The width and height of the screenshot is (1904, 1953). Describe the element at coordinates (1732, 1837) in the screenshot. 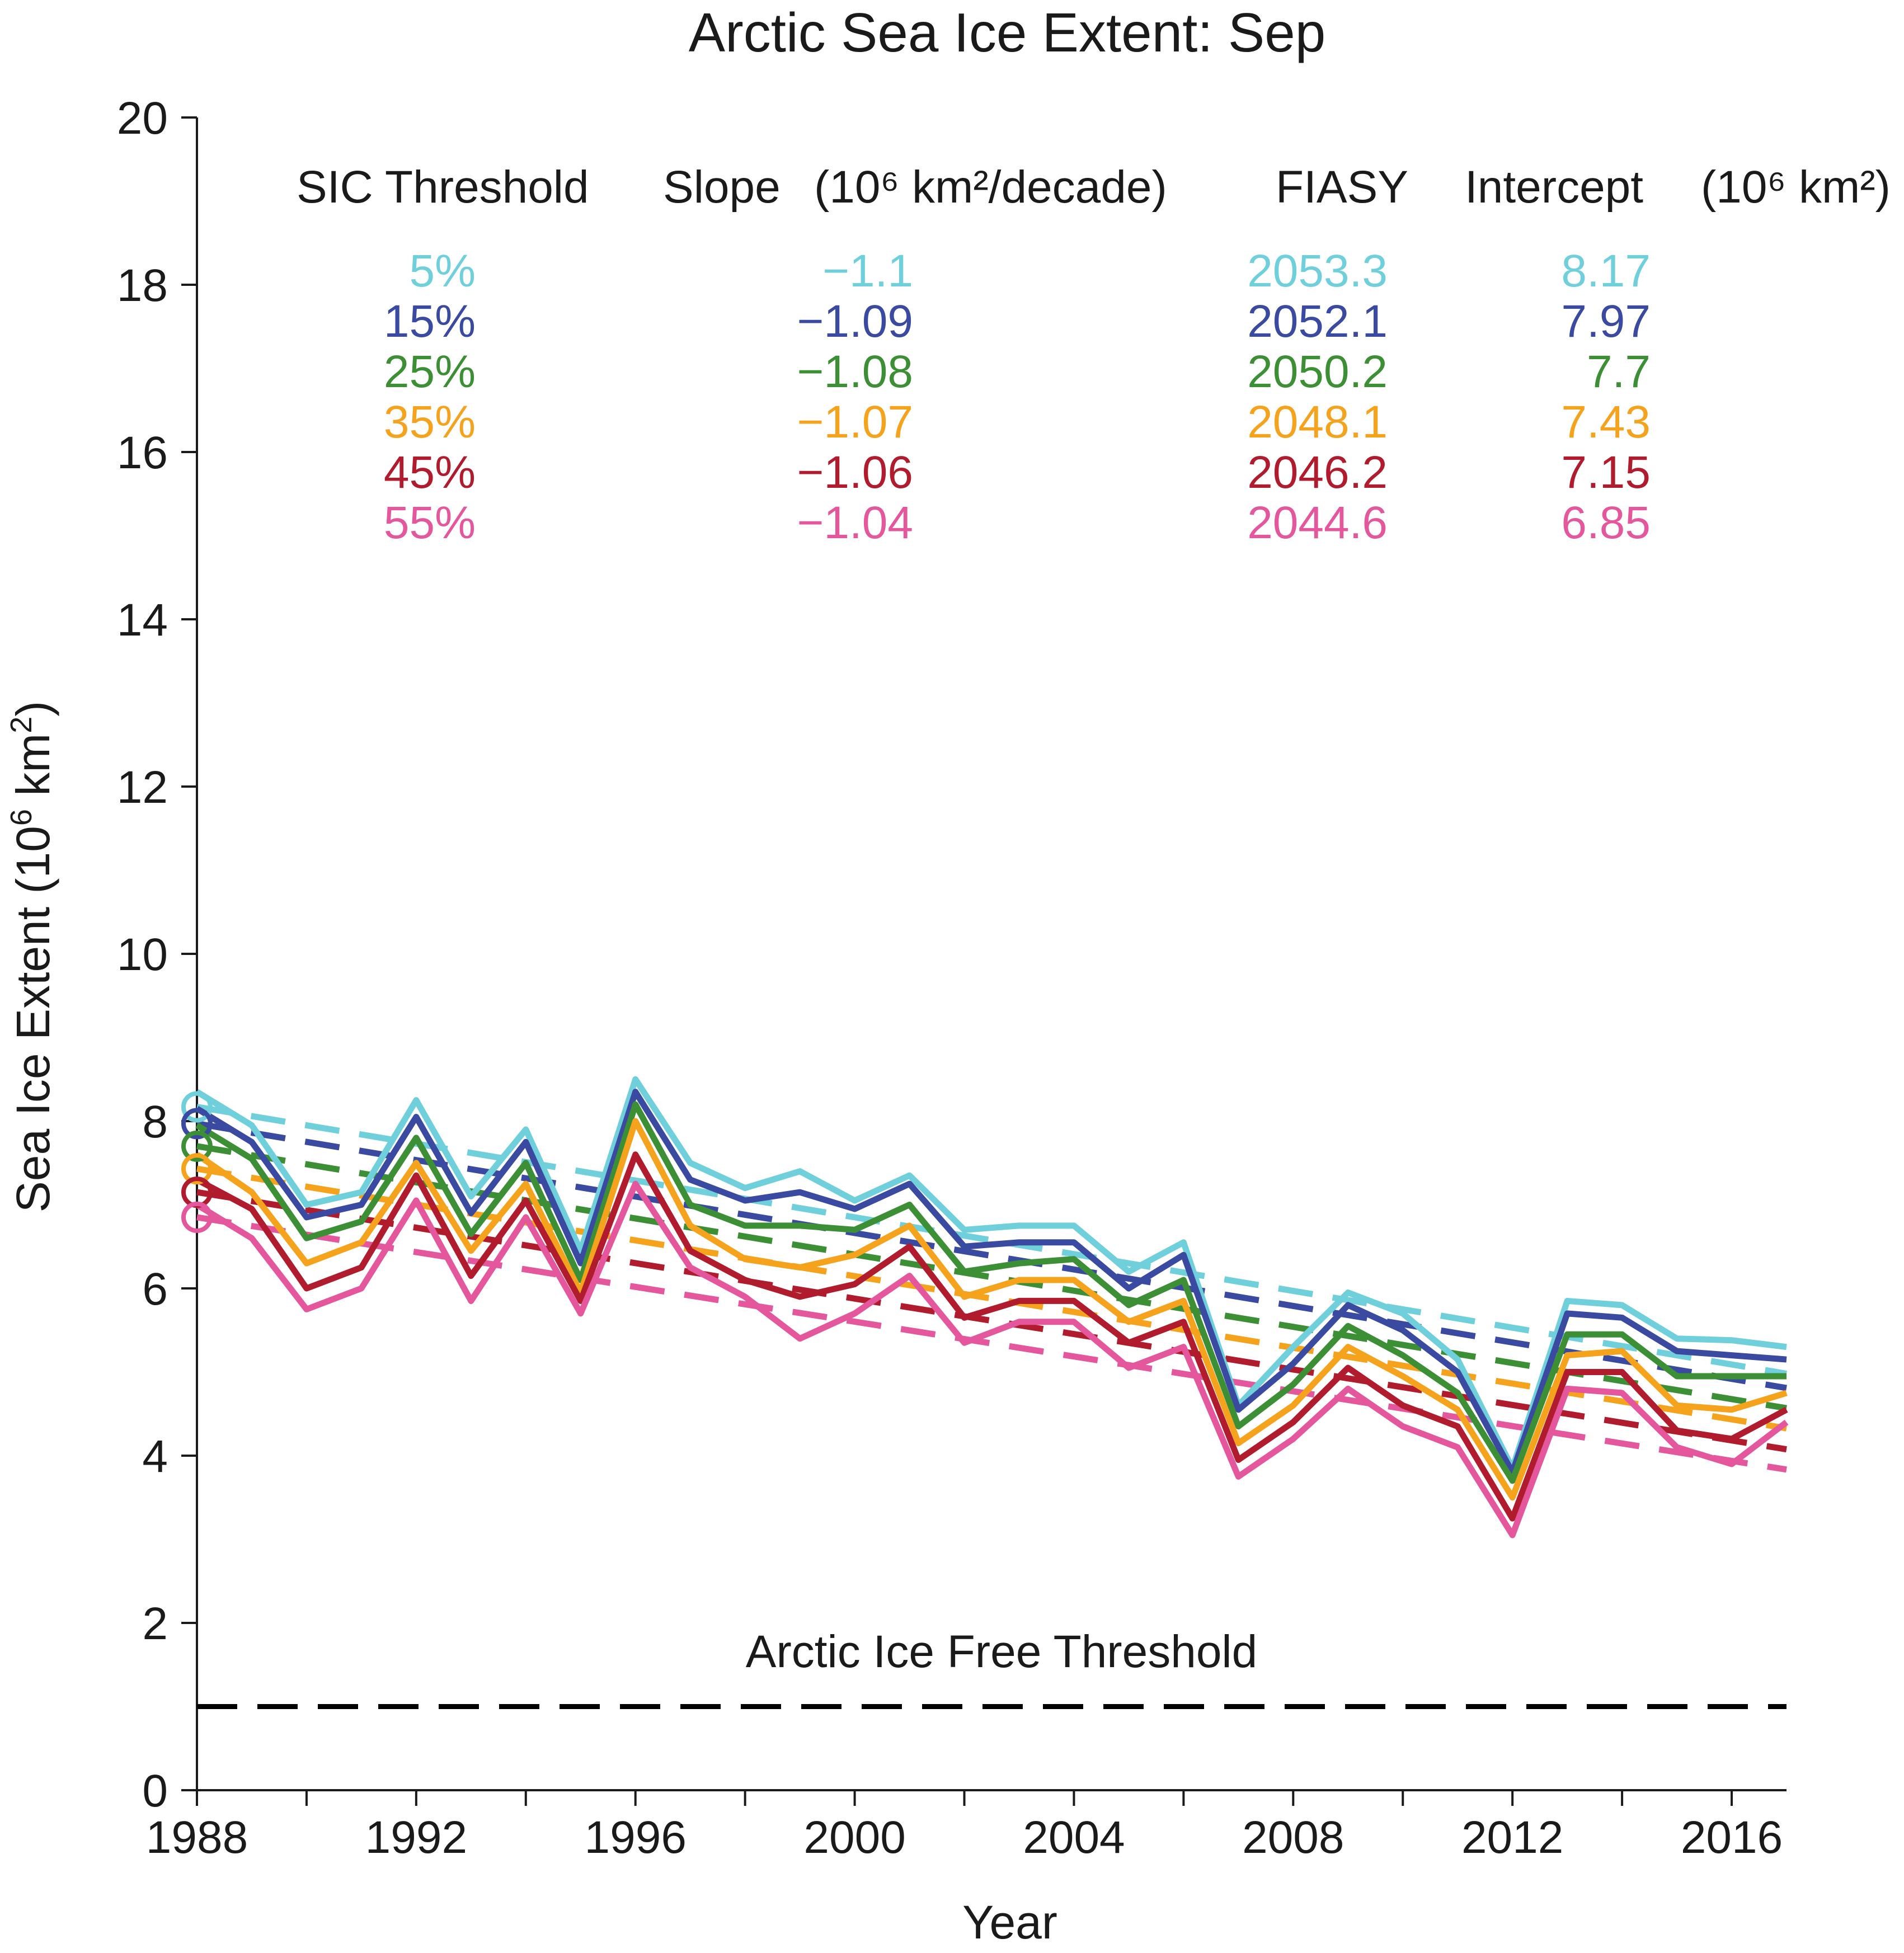

I see `x-tick-label-2016: 2016` at that location.